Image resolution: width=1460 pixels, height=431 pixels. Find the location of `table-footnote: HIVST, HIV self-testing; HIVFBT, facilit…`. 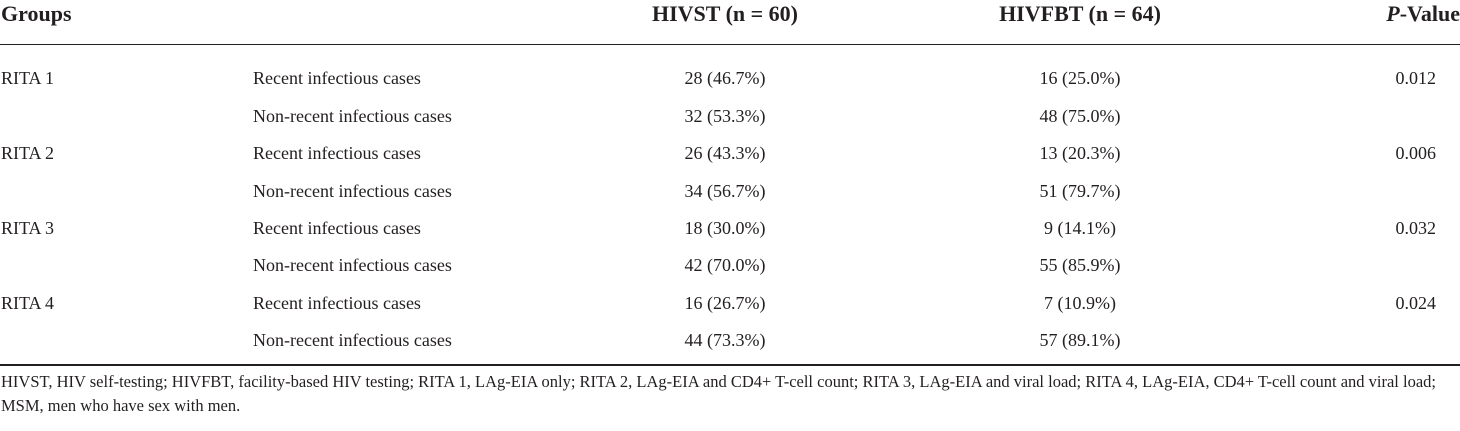

table-footnote: HIVST, HIV self-testing; HIVFBT, facilit… is located at coordinates (719, 393).